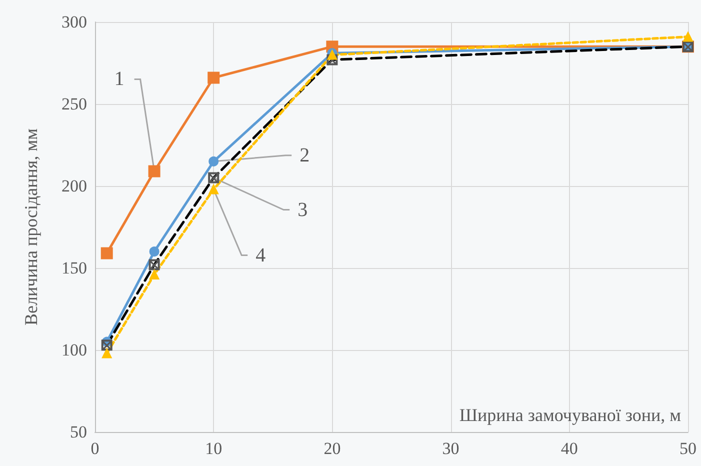 Image resolution: width=701 pixels, height=466 pixels. I want to click on y-tick-label: 300, so click(74, 22).